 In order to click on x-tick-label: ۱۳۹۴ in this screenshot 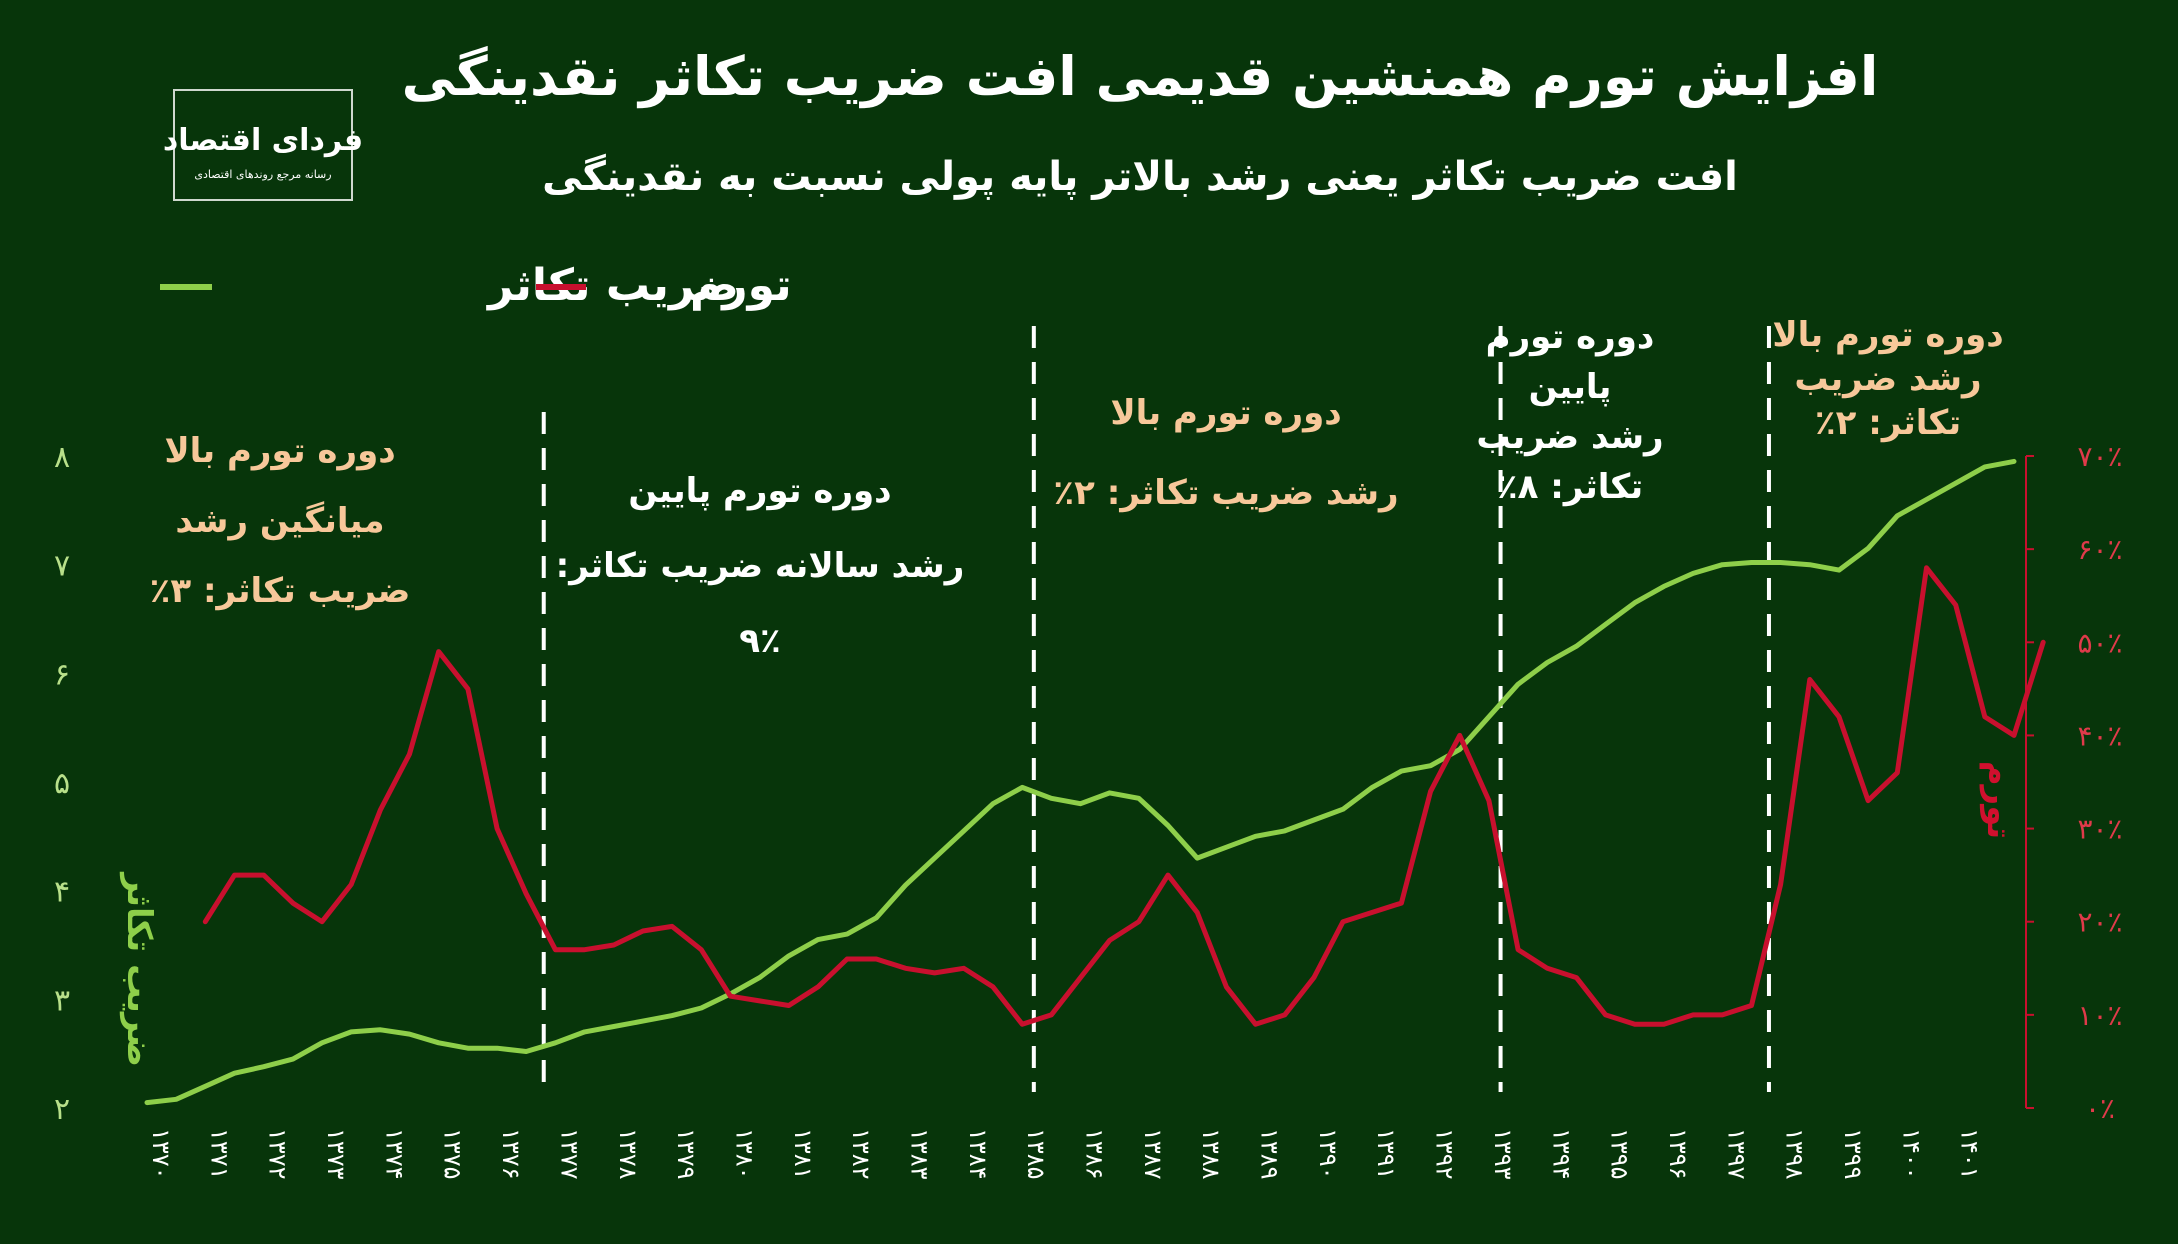, I will do `click(1561, 1154)`.